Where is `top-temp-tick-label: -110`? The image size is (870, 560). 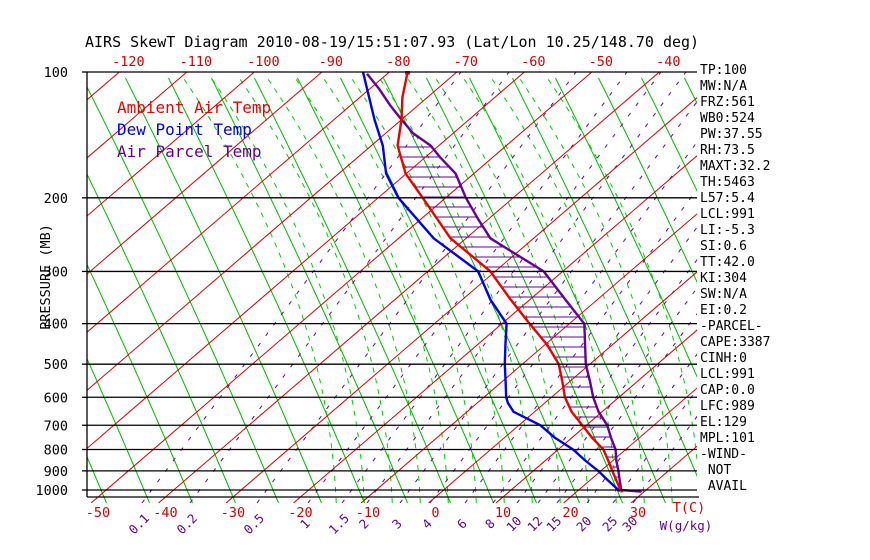 top-temp-tick-label: -110 is located at coordinates (196, 62).